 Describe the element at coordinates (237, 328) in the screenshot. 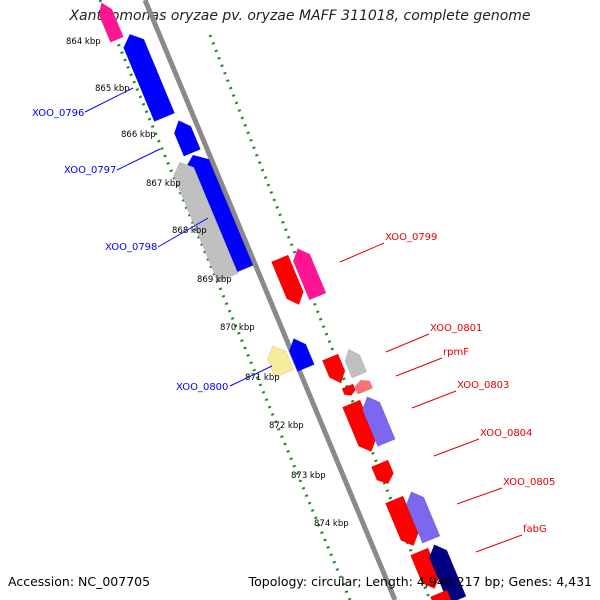

I see `kbp-tick-label: 870 kbp` at that location.